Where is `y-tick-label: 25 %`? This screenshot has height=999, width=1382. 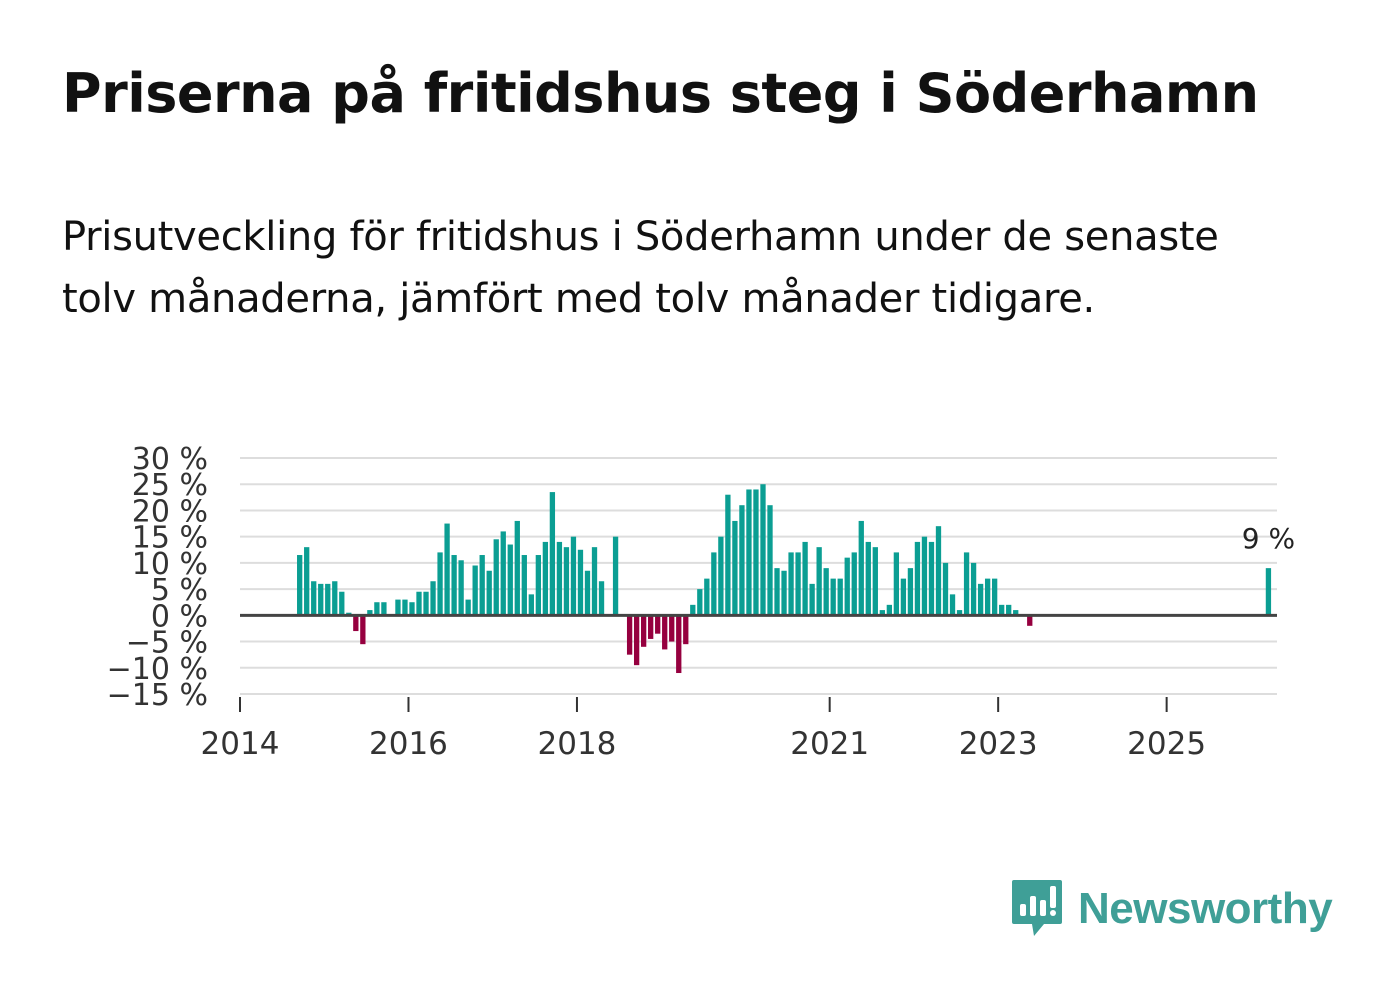
y-tick-label: 25 % is located at coordinates (170, 485).